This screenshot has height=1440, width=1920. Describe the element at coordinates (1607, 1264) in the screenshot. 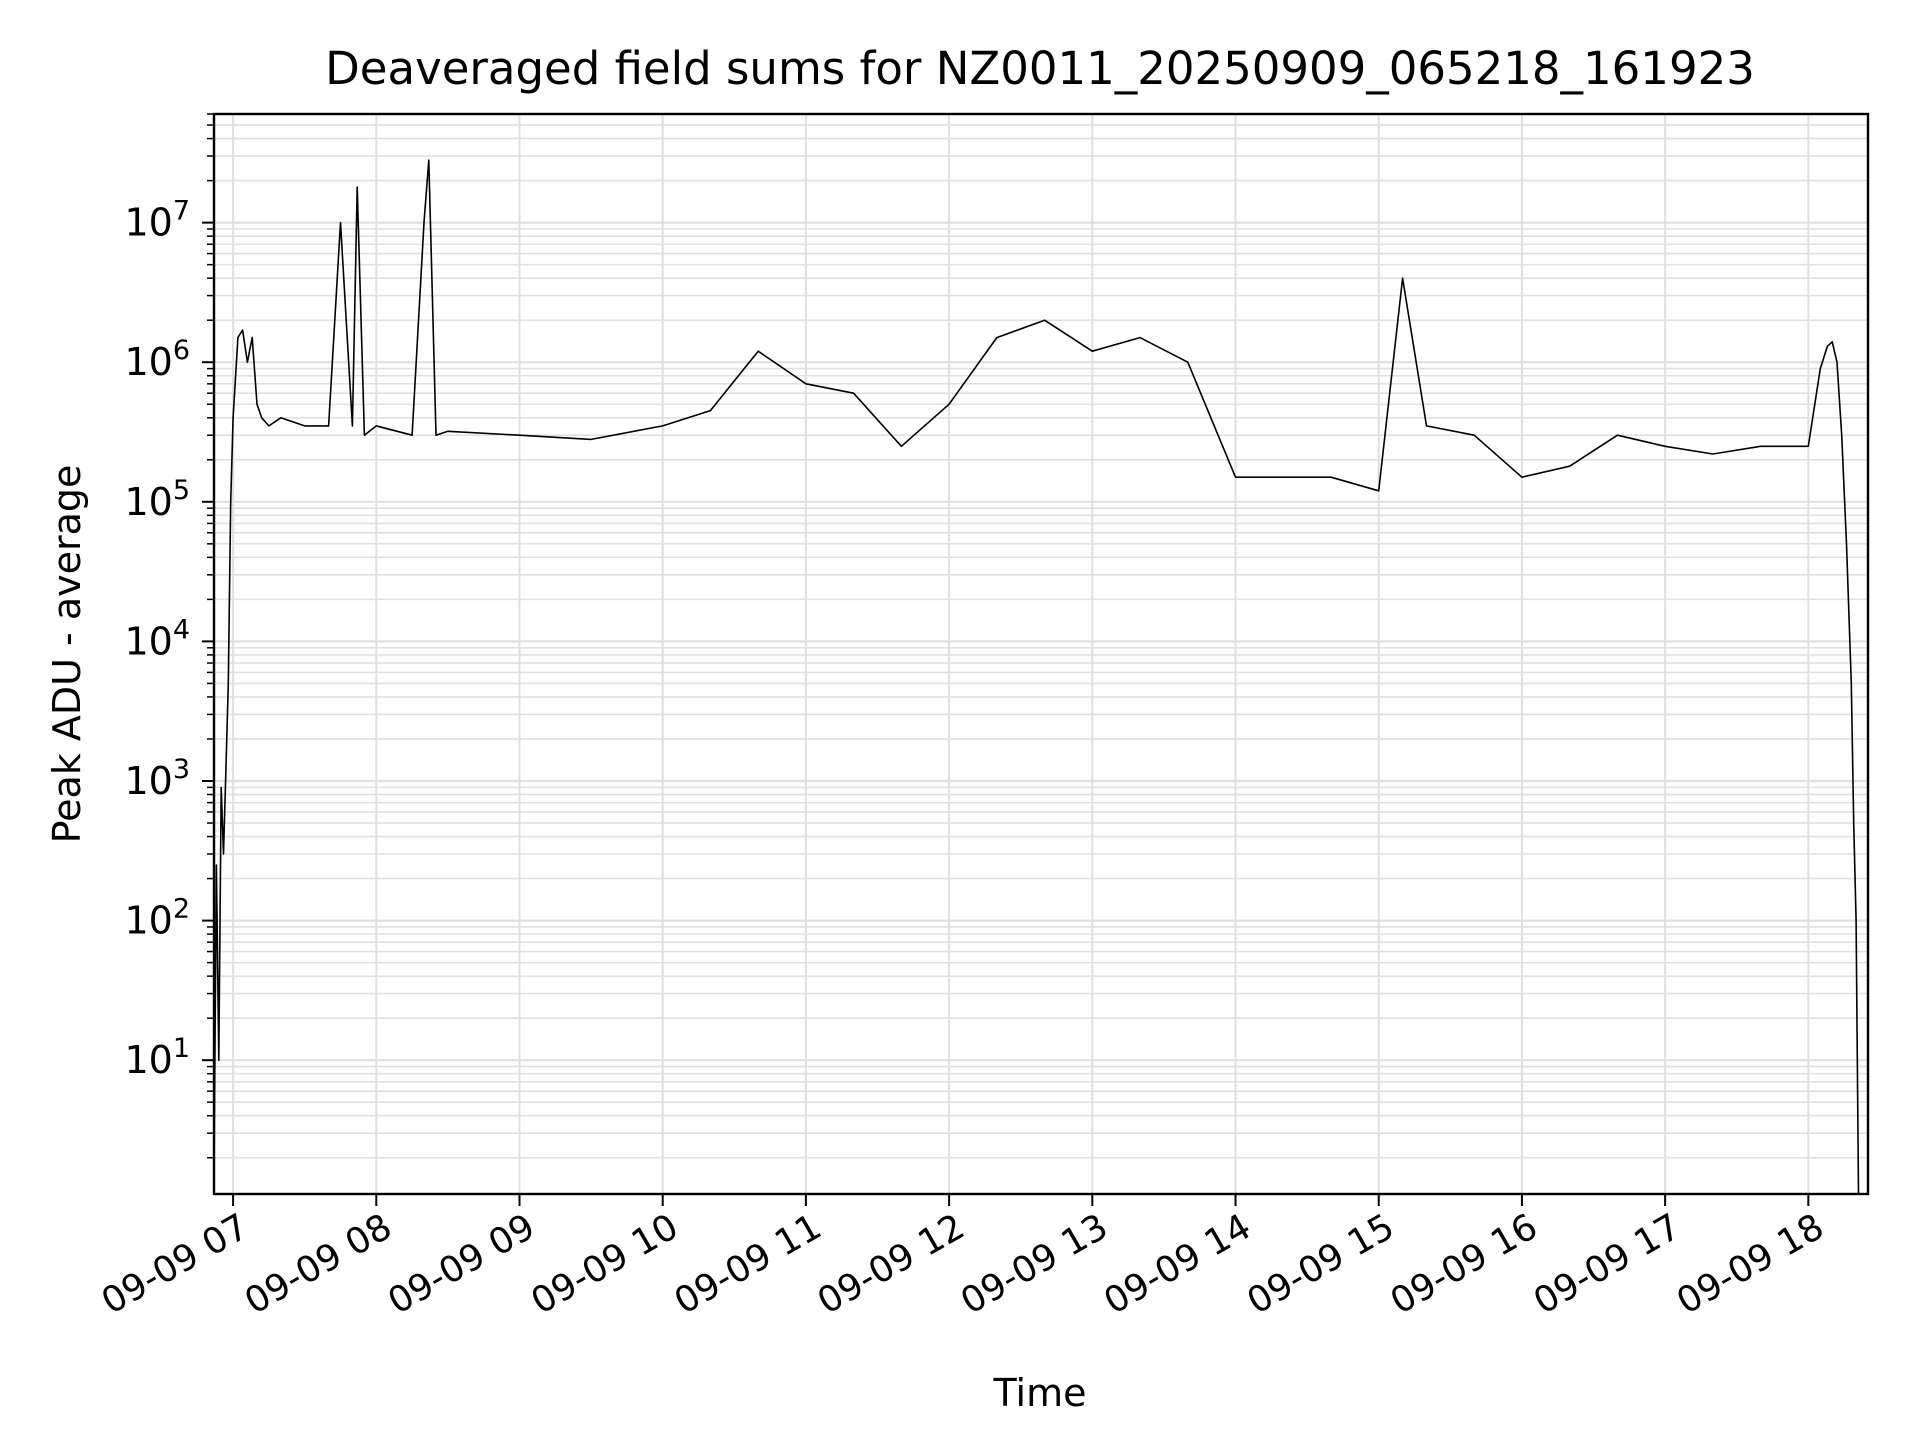

I see `x-tick-label: 09-09 17` at that location.